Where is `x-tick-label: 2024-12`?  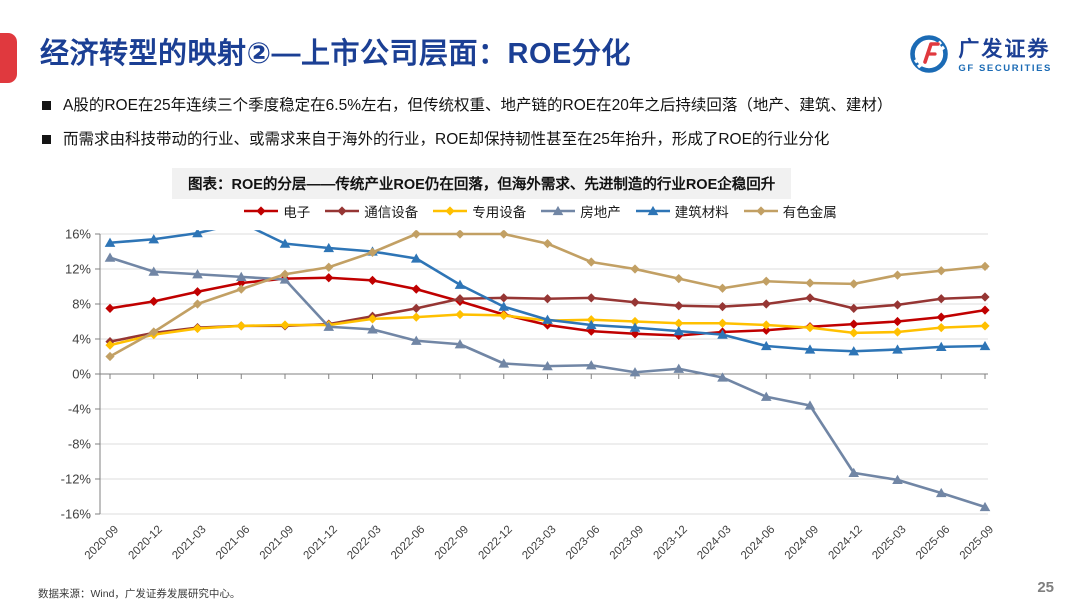
x-tick-label: 2024-12 is located at coordinates (846, 543).